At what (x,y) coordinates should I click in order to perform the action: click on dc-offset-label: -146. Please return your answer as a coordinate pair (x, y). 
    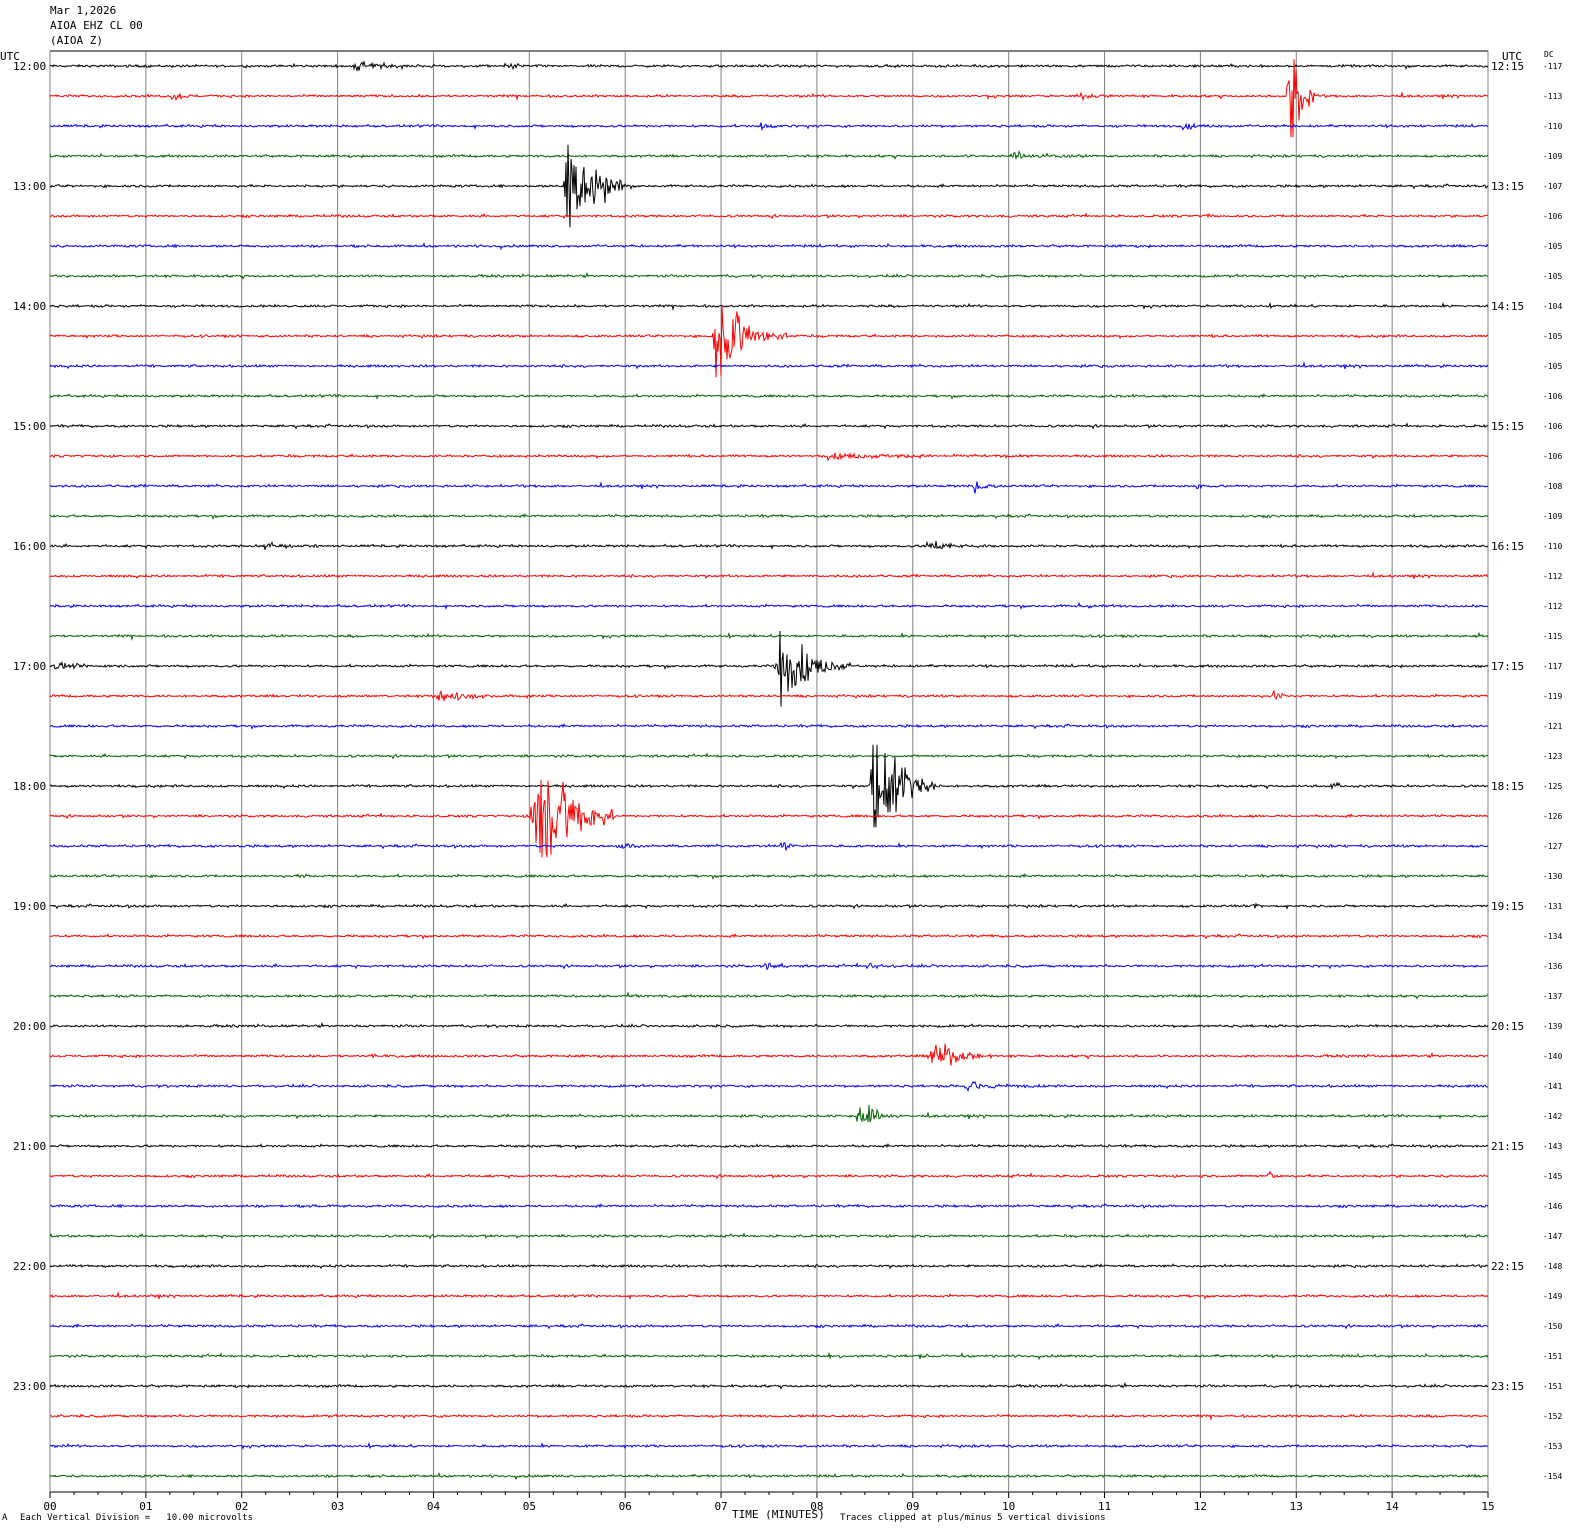
    Looking at the image, I should click on (1552, 1206).